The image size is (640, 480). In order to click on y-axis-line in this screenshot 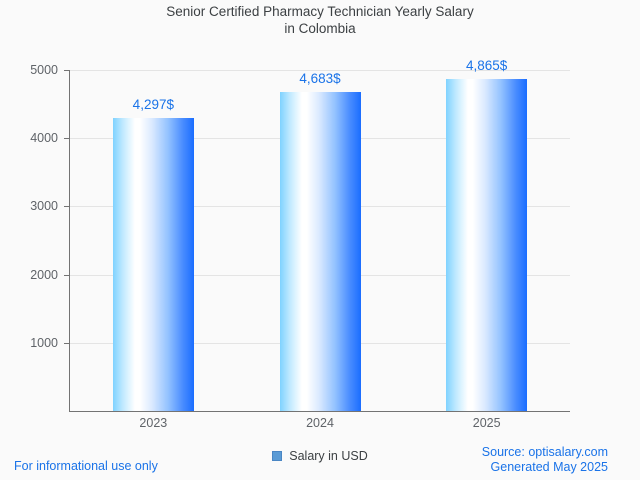, I will do `click(69, 241)`.